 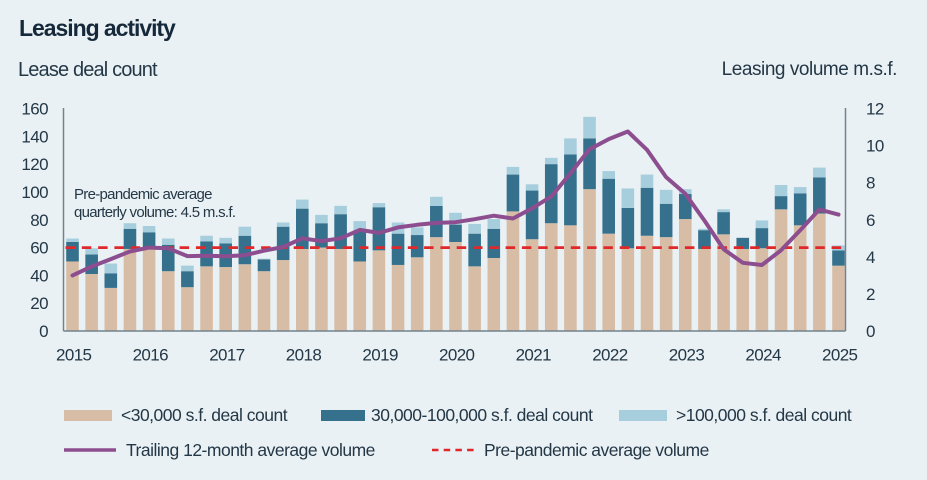 What do you see at coordinates (39, 303) in the screenshot?
I see `svg-text: 20` at bounding box center [39, 303].